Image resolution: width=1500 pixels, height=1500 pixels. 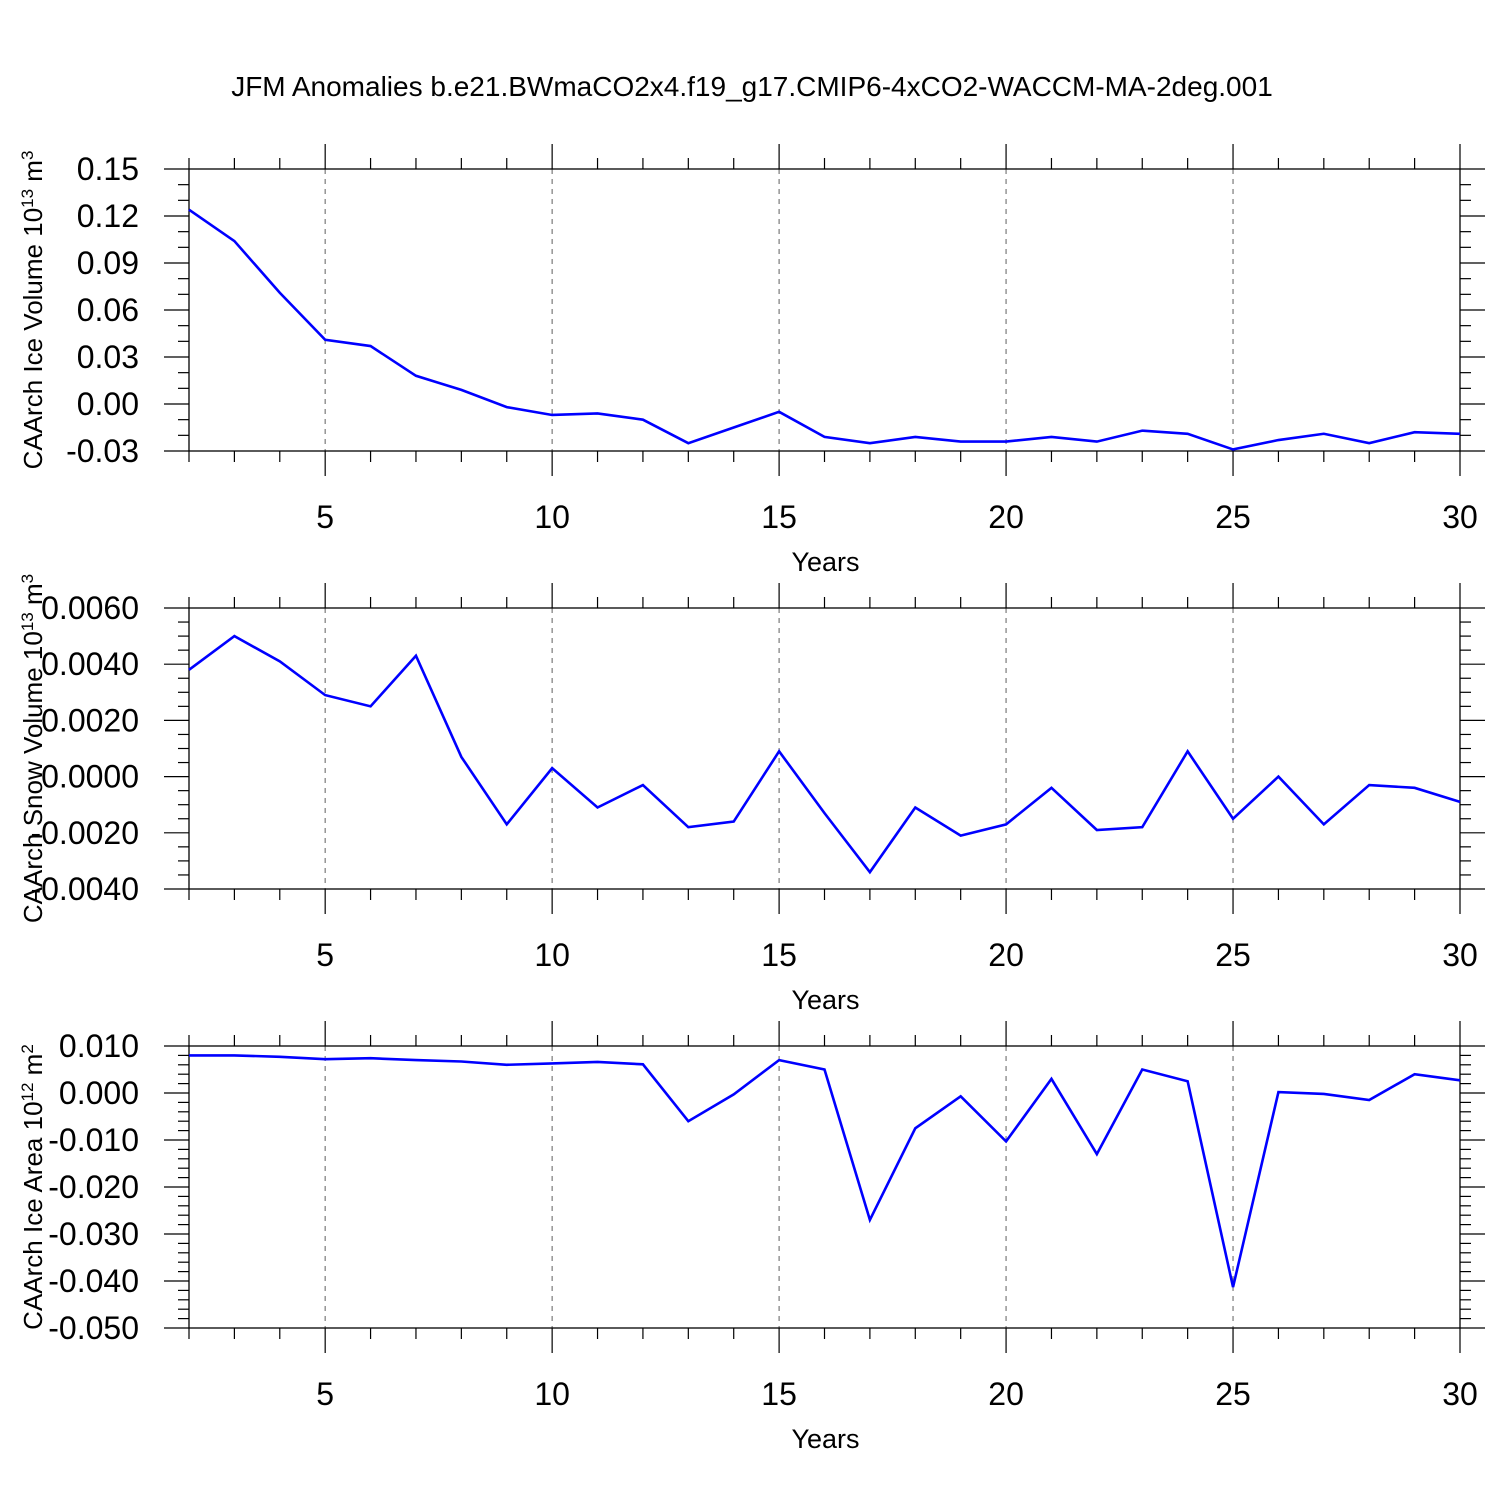 I want to click on y-tick-label: 0.12, so click(x=108, y=216).